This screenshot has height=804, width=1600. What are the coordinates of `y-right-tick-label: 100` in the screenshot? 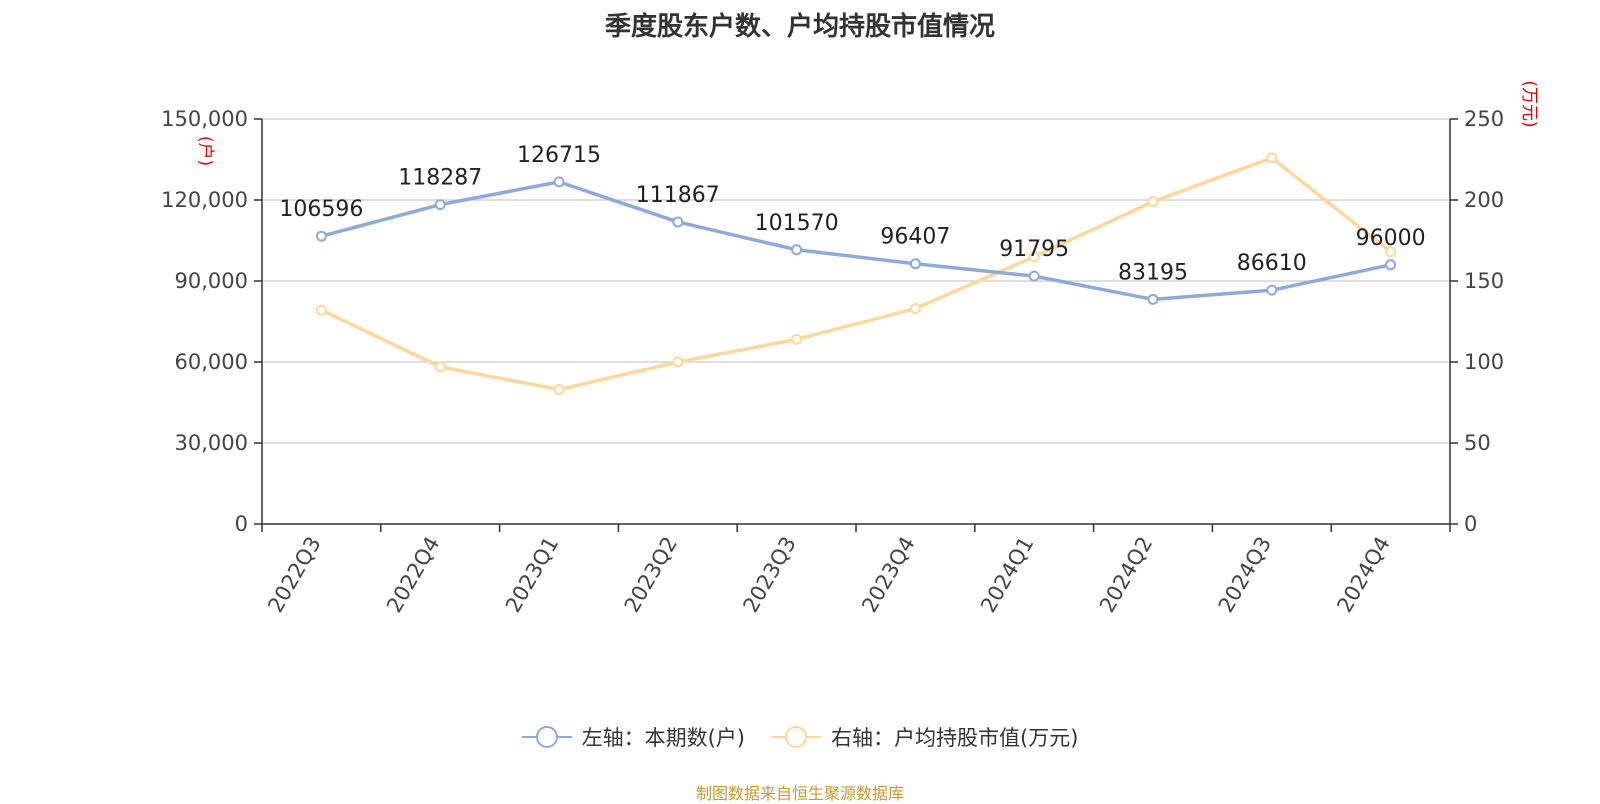 It's located at (1484, 362).